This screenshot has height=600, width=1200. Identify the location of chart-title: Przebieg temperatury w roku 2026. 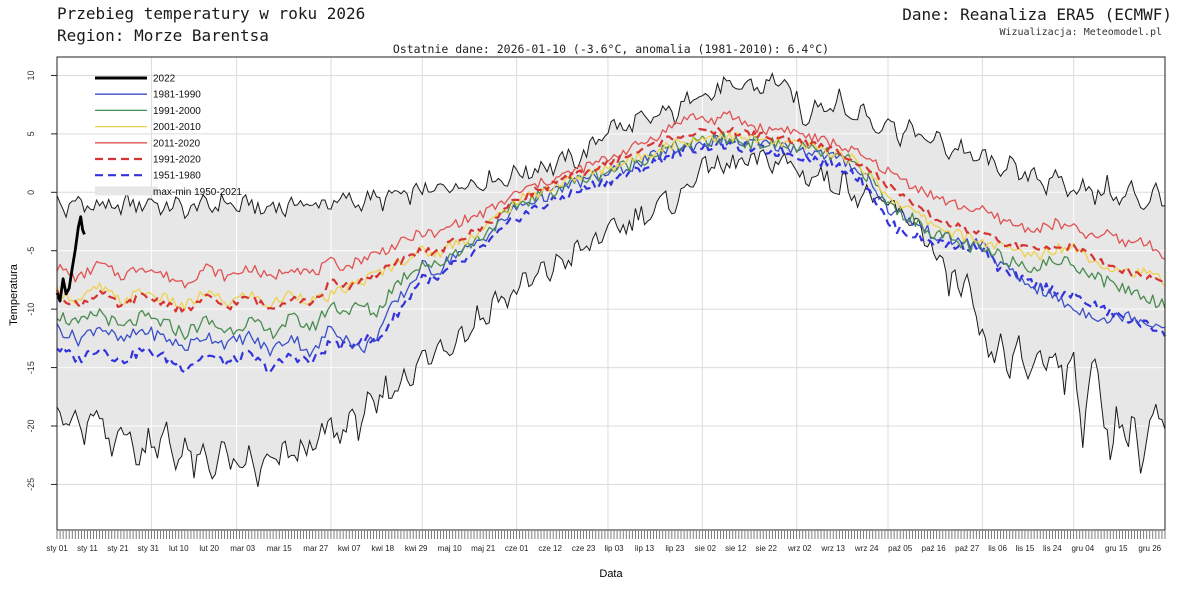
(211, 13).